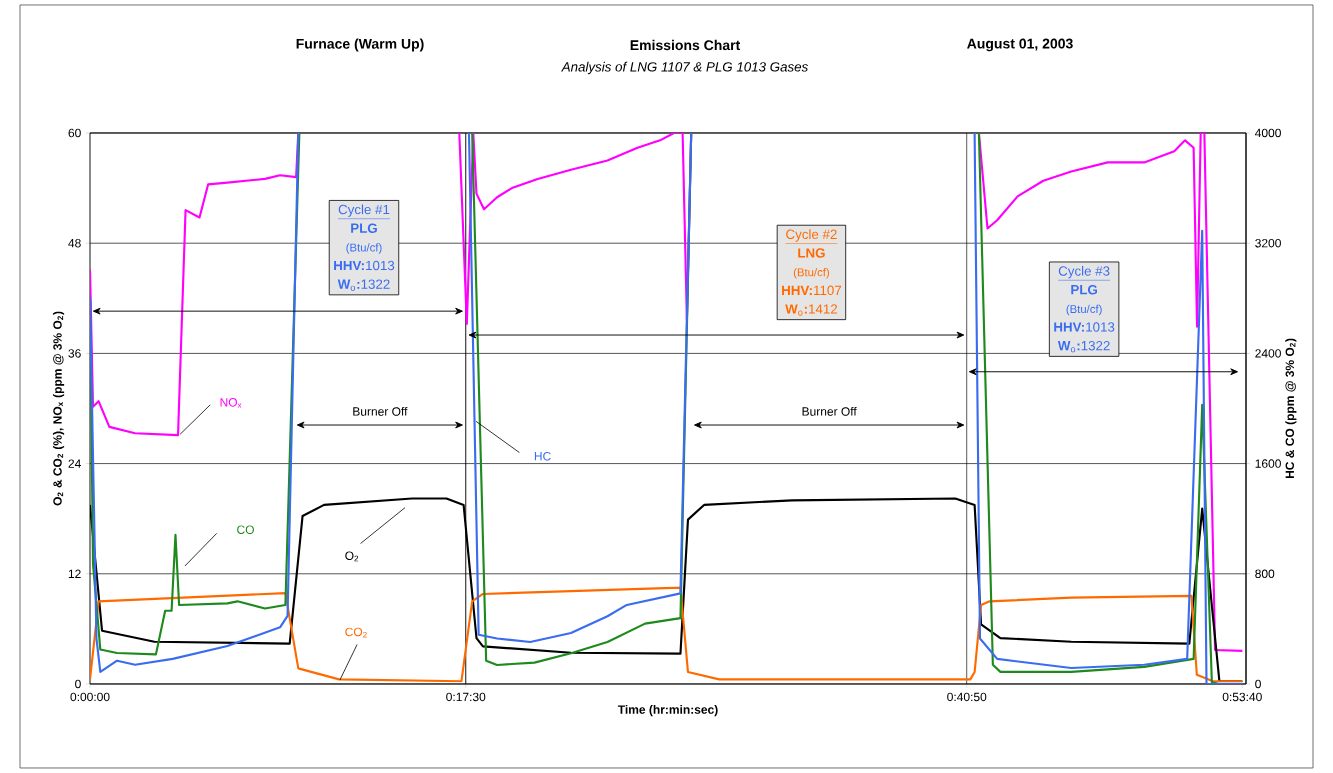 The image size is (1333, 773). Describe the element at coordinates (811, 235) in the screenshot. I see `annotation: Cycle #2` at that location.